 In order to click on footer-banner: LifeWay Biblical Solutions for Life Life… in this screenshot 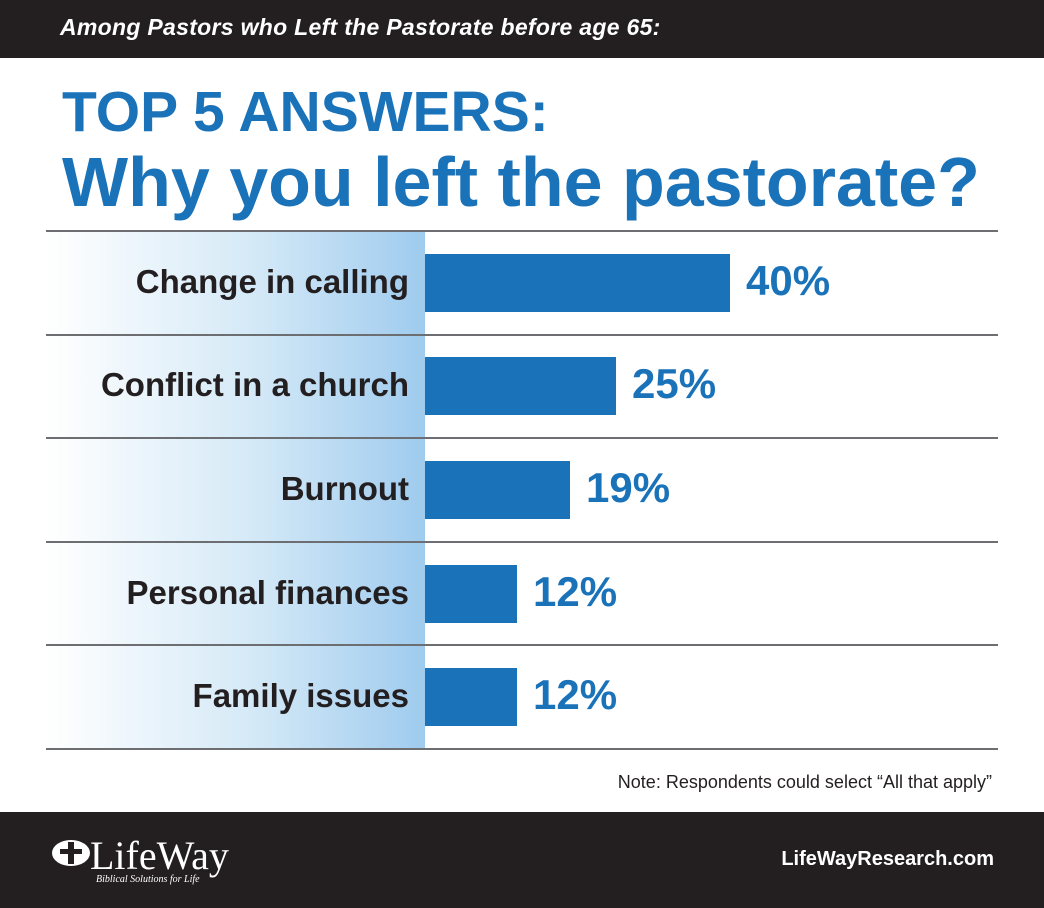, I will do `click(522, 860)`.